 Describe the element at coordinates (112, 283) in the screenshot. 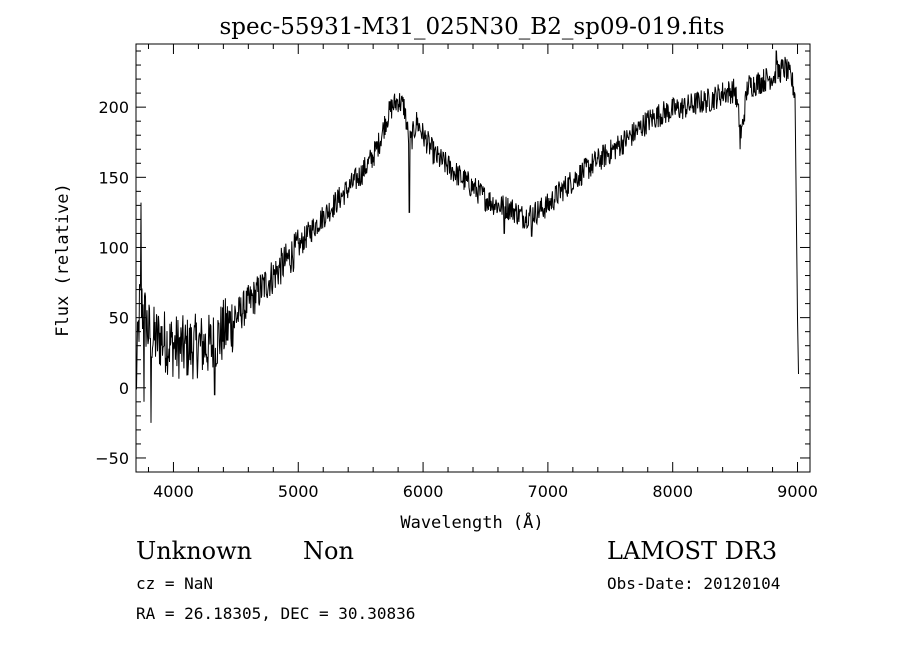

I see `y-tick-labels: −50 0 50 100 150 200` at that location.